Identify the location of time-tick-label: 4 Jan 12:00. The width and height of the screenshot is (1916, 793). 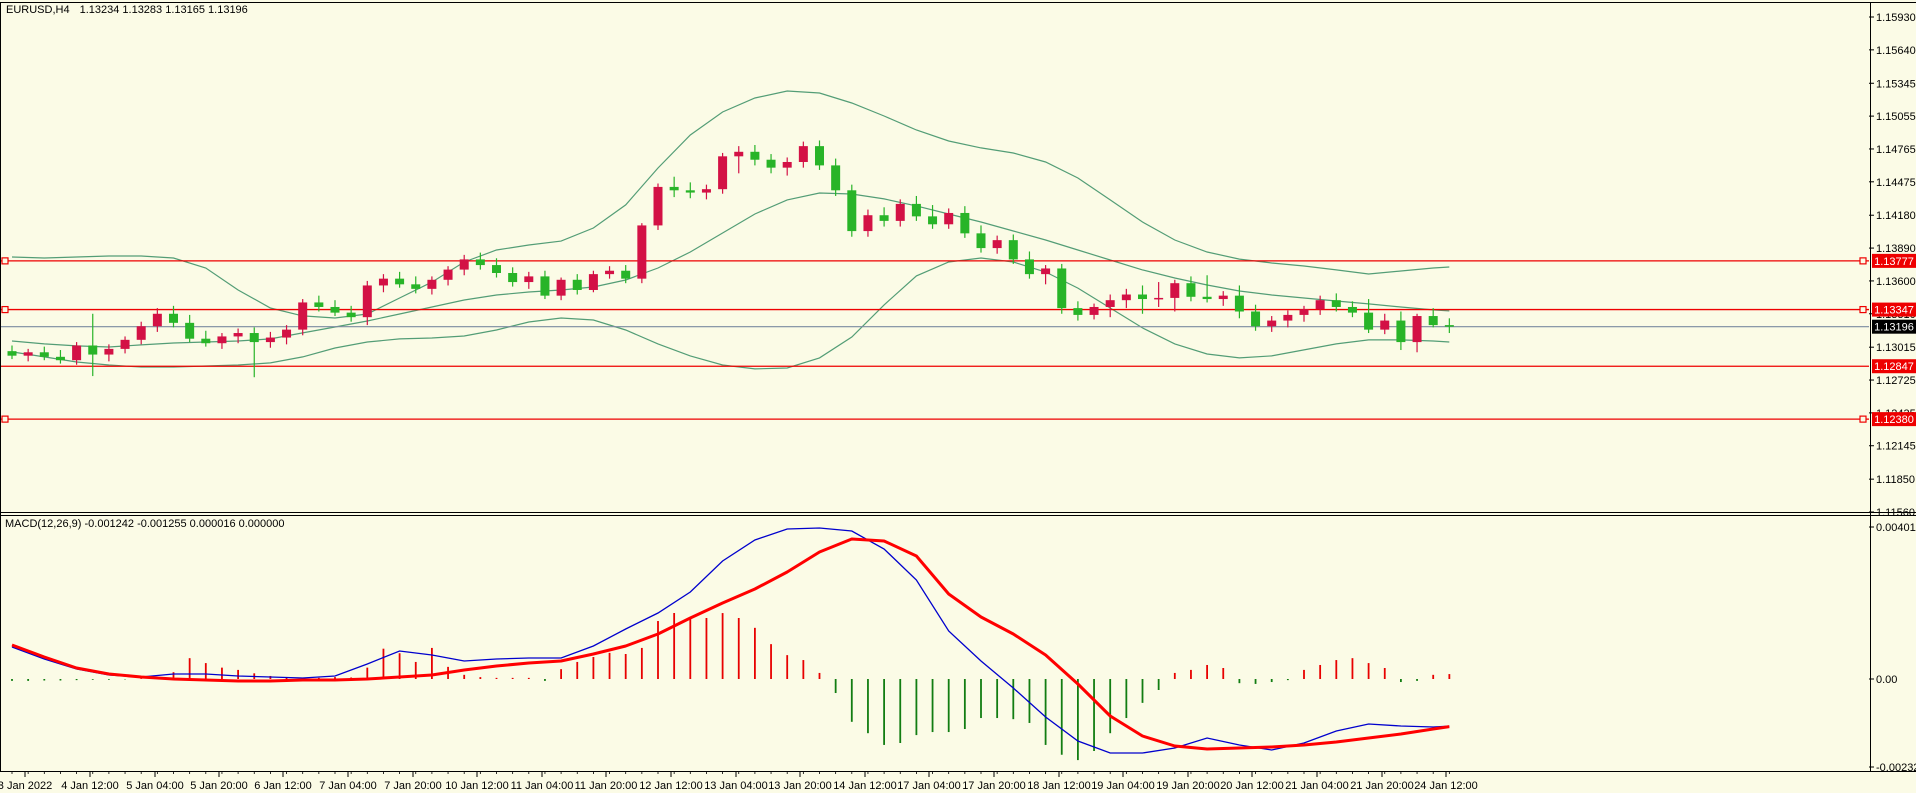
(90, 786).